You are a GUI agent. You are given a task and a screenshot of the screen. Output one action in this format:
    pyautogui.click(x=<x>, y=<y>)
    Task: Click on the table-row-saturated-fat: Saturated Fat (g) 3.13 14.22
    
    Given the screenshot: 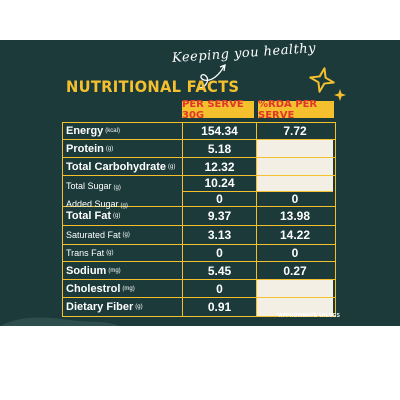 What is the action you would take?
    pyautogui.click(x=199, y=235)
    